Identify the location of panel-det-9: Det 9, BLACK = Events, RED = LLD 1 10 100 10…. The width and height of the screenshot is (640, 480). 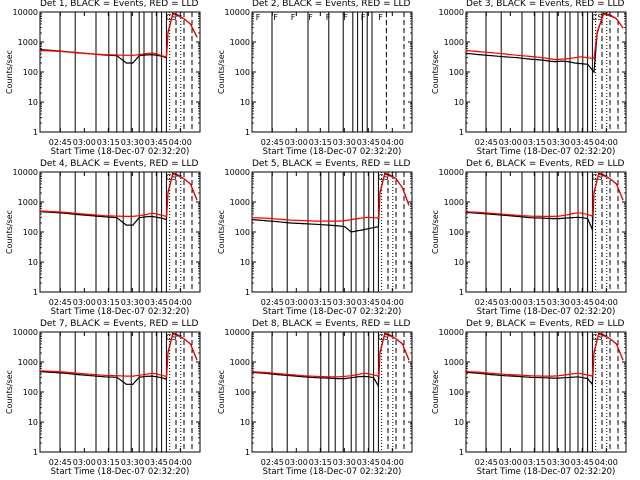
(529, 398).